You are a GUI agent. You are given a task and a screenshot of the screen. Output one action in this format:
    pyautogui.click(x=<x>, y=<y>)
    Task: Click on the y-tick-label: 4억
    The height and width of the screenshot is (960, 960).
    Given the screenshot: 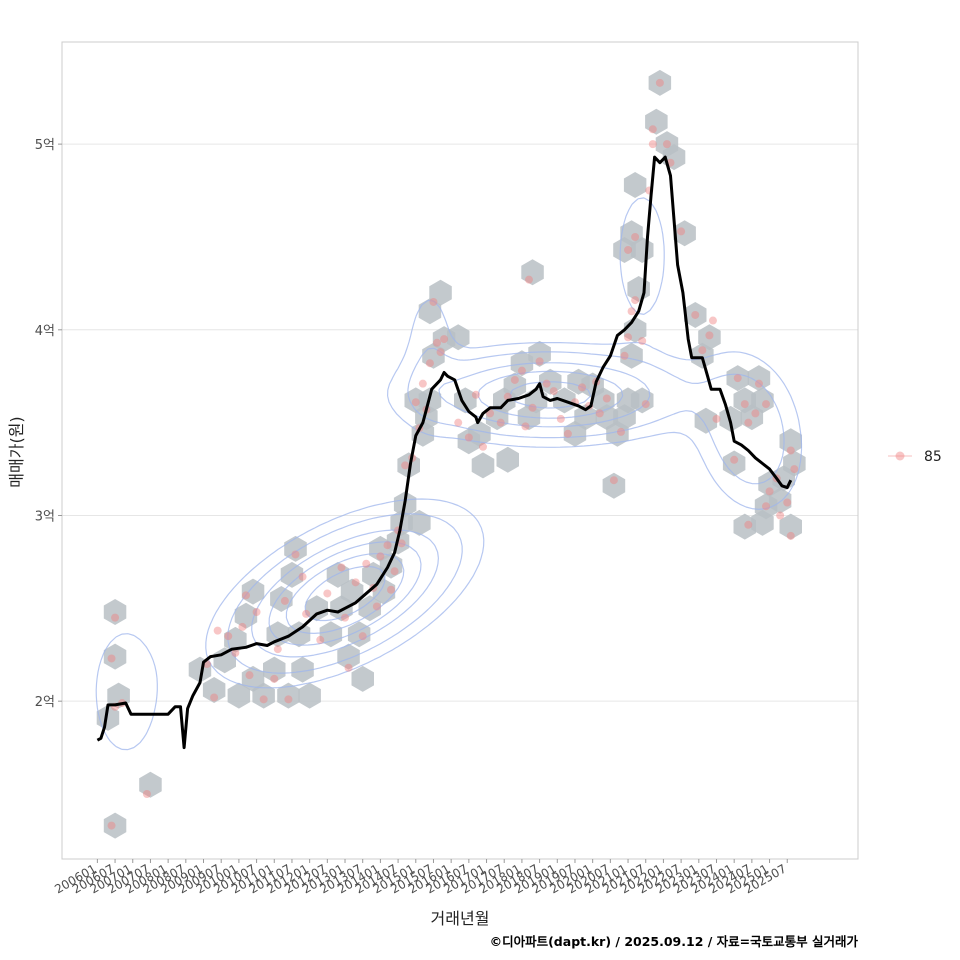 What is the action you would take?
    pyautogui.click(x=45, y=331)
    